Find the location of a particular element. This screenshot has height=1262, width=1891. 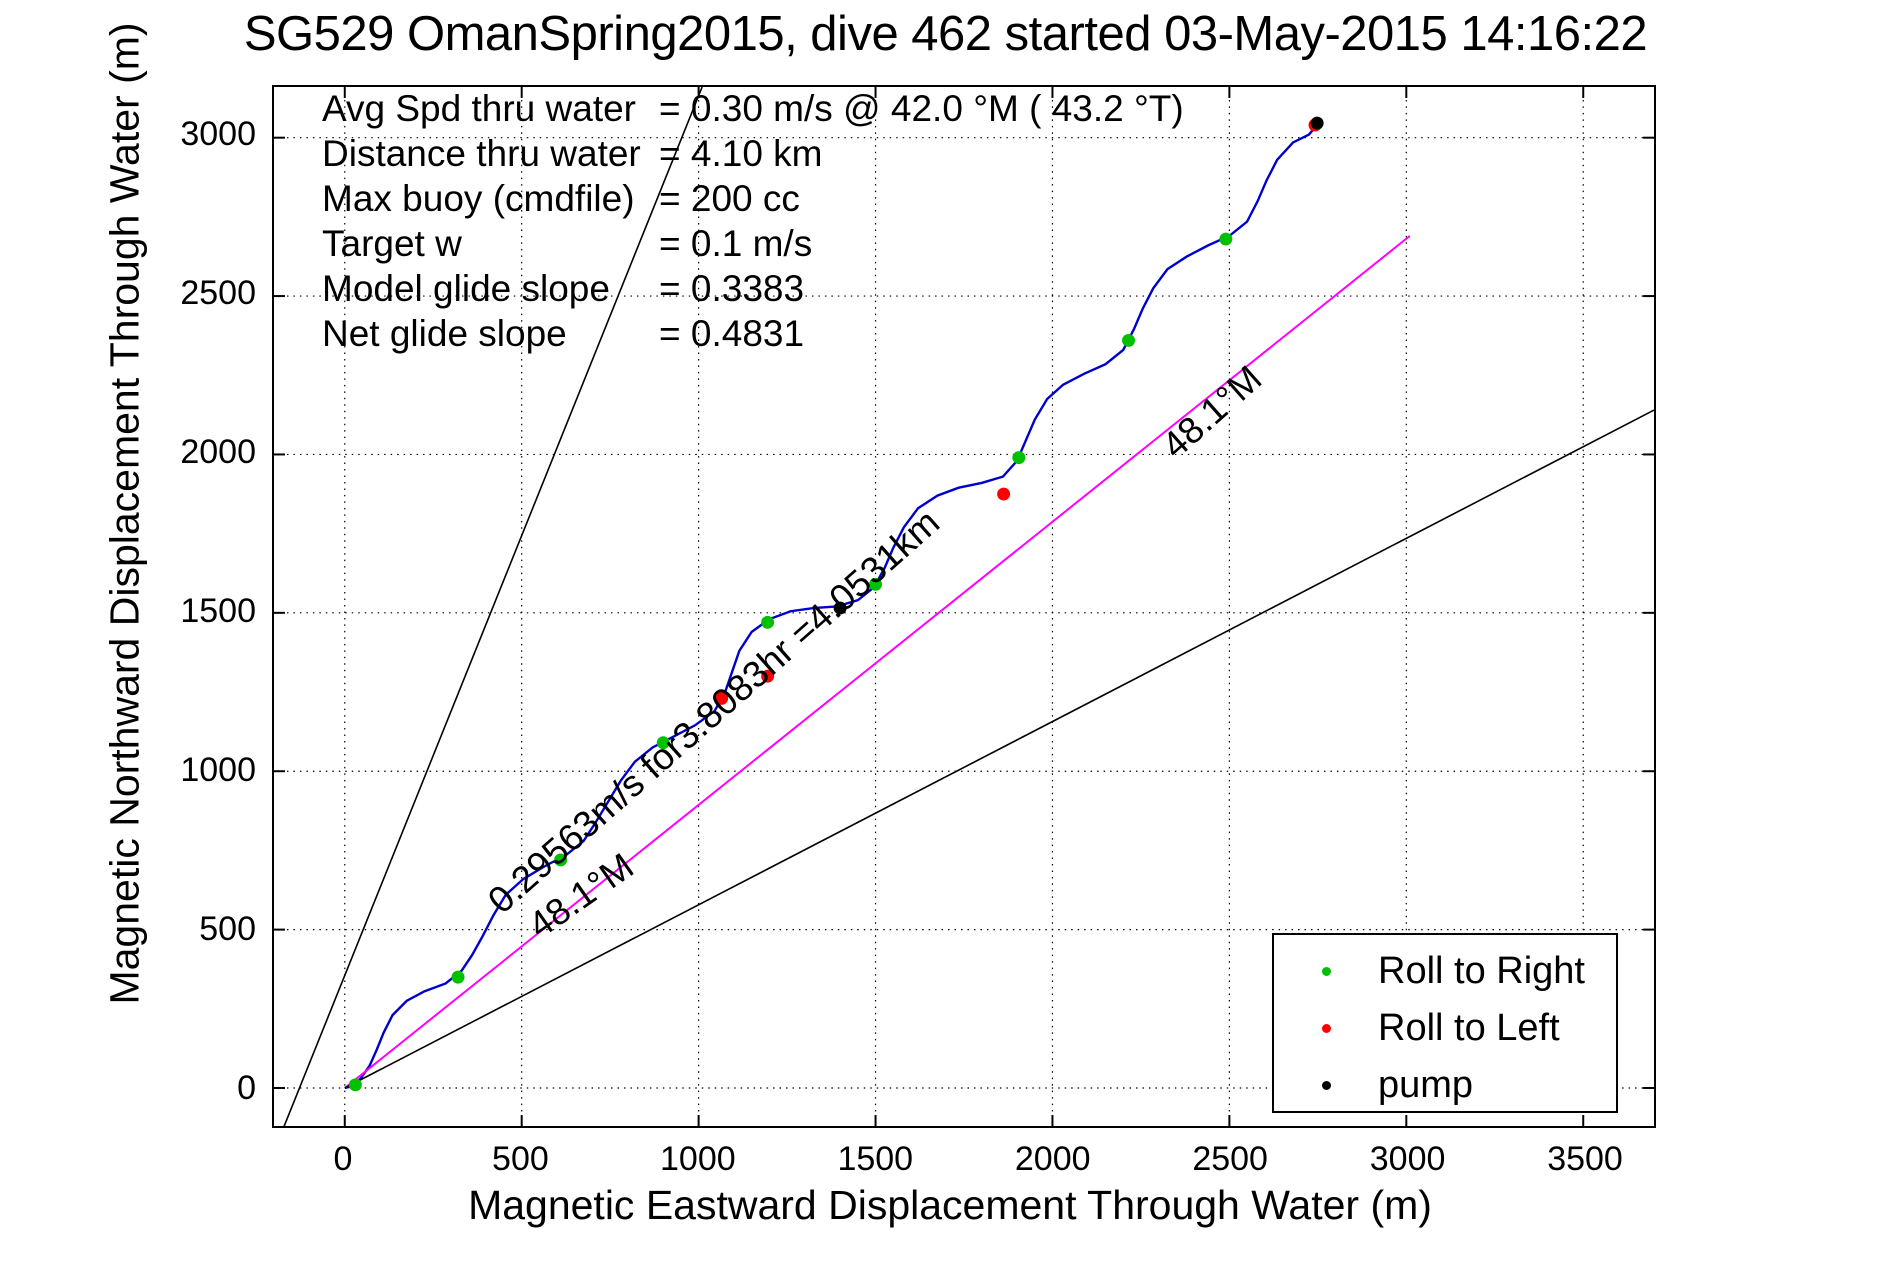

y-tick-label: 1000 is located at coordinates (218, 769).